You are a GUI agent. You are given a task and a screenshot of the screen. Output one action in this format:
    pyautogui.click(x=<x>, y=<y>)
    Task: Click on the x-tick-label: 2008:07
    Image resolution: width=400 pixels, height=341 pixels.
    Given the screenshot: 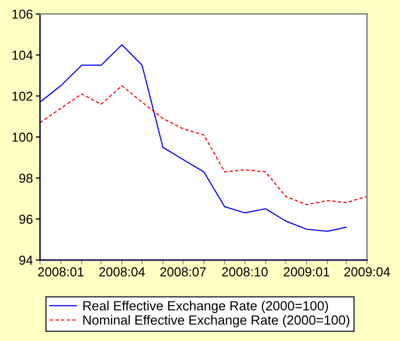 What is the action you would take?
    pyautogui.click(x=183, y=271)
    